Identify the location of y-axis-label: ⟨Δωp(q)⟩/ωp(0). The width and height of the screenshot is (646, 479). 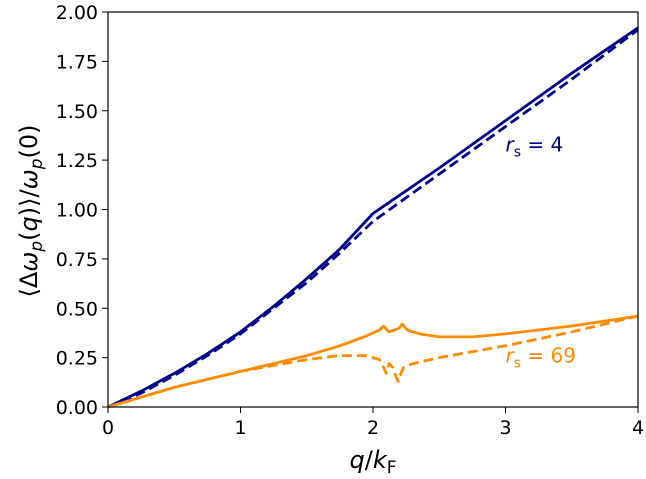
(31, 210).